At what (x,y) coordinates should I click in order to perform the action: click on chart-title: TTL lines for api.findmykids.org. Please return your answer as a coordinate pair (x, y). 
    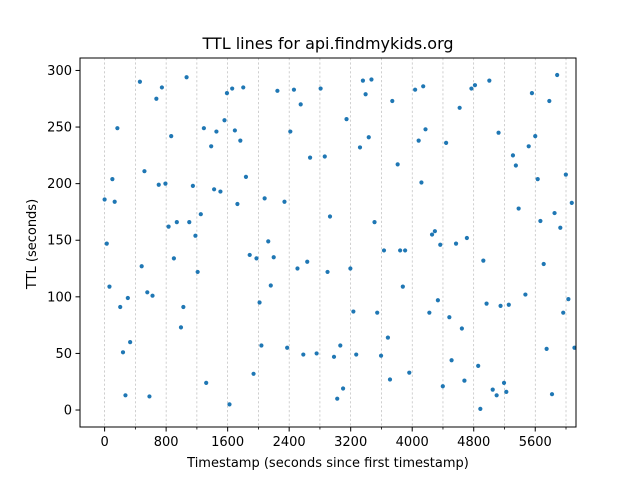
    Looking at the image, I should click on (327, 43).